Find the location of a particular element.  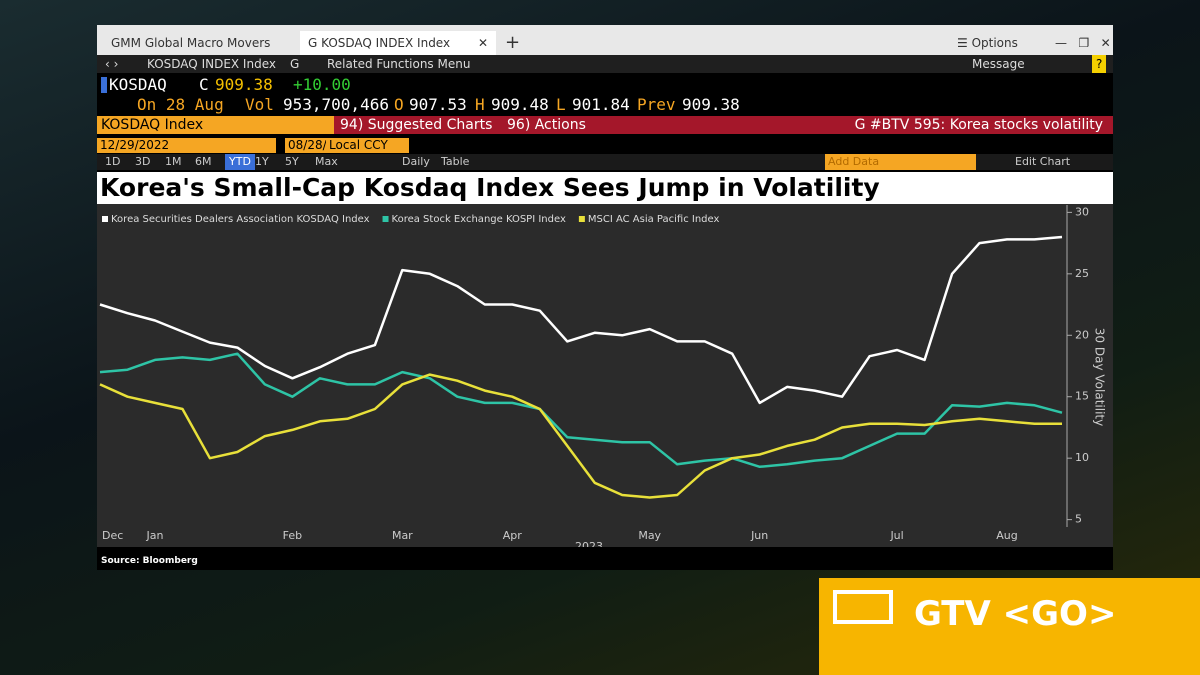

actions: 96) Actions is located at coordinates (546, 125).